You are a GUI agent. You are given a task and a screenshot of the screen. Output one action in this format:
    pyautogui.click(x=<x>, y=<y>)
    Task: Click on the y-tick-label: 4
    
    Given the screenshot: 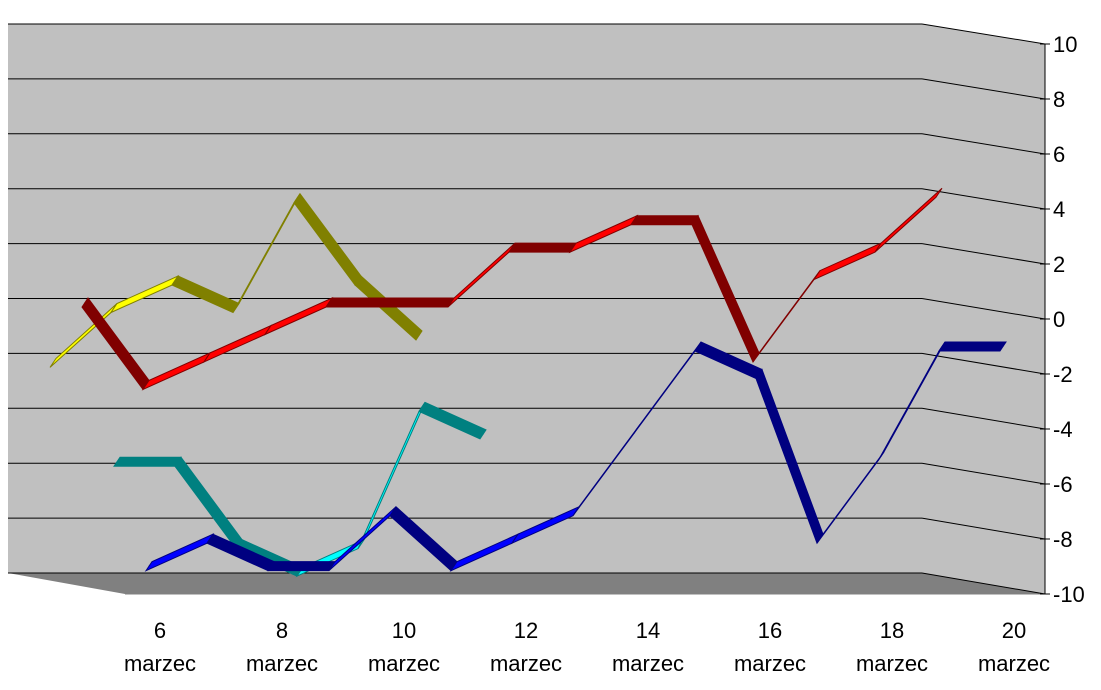 What is the action you would take?
    pyautogui.click(x=1059, y=209)
    